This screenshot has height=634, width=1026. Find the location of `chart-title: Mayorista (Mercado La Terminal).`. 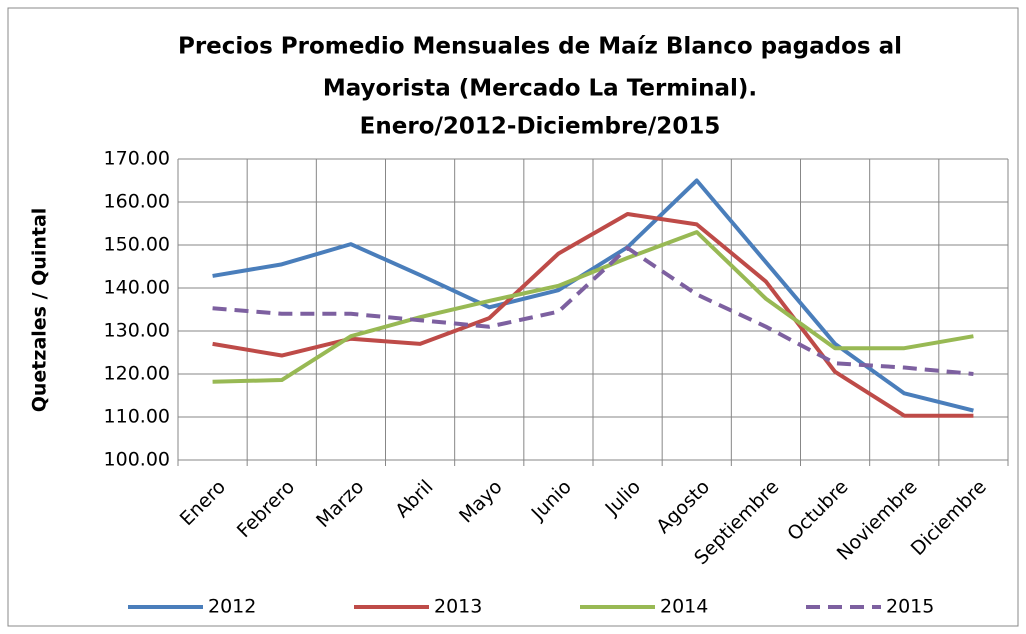

chart-title: Mayorista (Mercado La Terminal). is located at coordinates (540, 89).